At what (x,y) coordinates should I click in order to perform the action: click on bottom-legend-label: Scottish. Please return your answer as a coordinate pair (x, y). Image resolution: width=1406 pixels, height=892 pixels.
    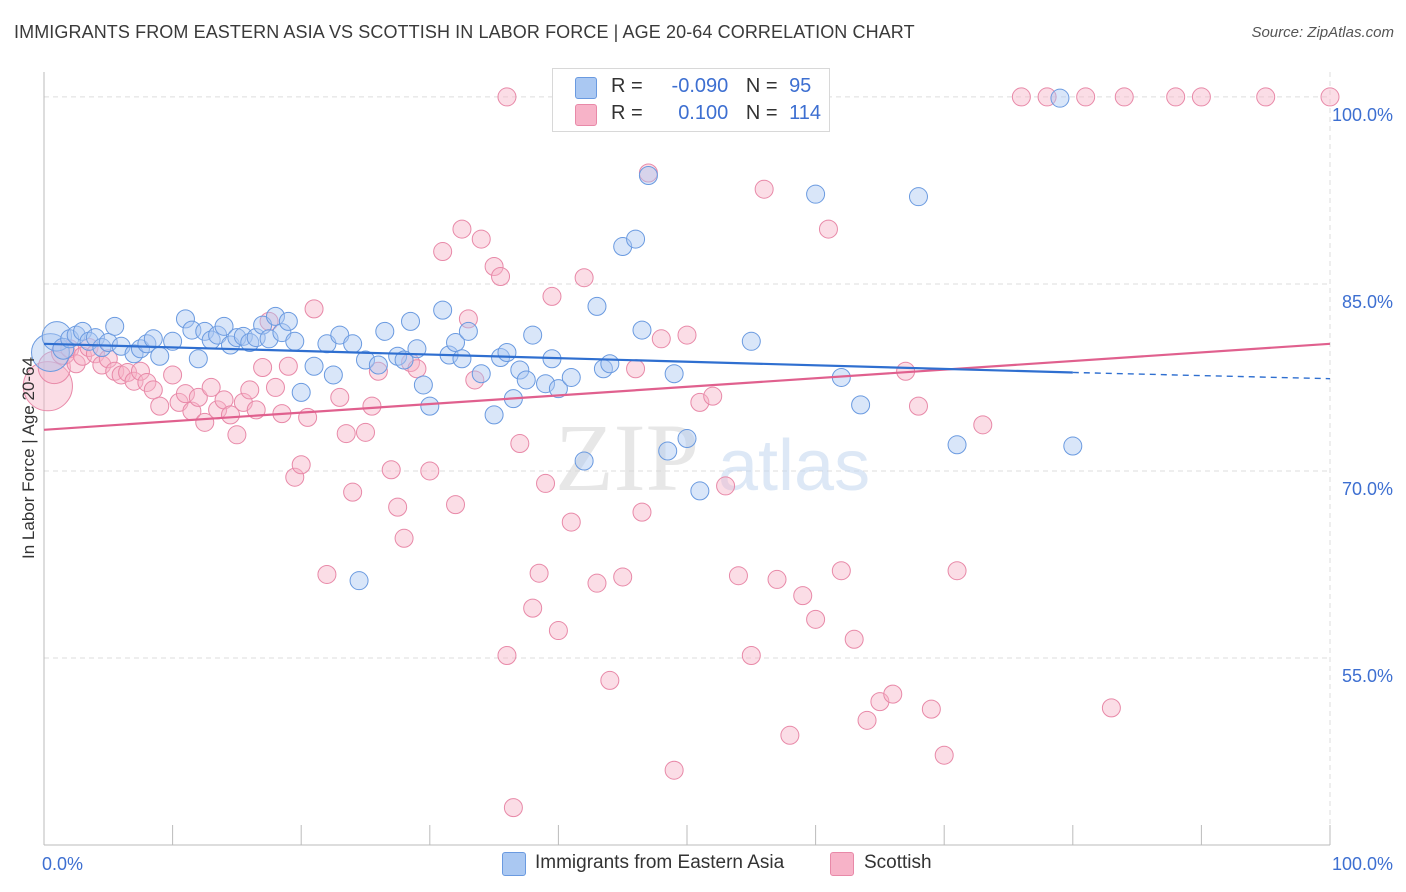
    Looking at the image, I should click on (898, 862).